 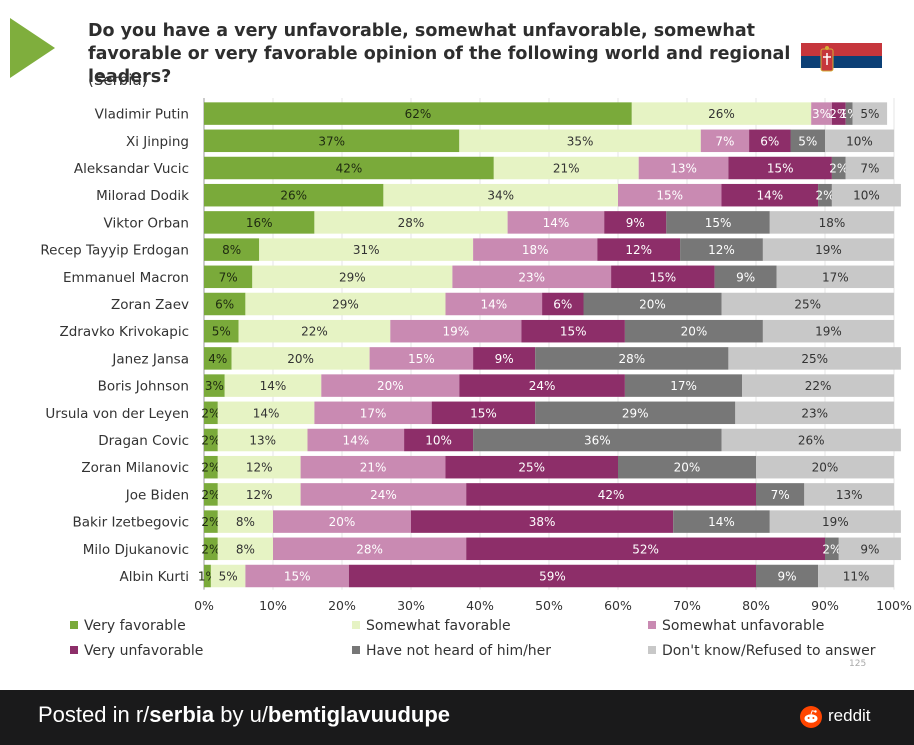 What do you see at coordinates (157, 142) in the screenshot?
I see `category-label: Xi Jinping` at bounding box center [157, 142].